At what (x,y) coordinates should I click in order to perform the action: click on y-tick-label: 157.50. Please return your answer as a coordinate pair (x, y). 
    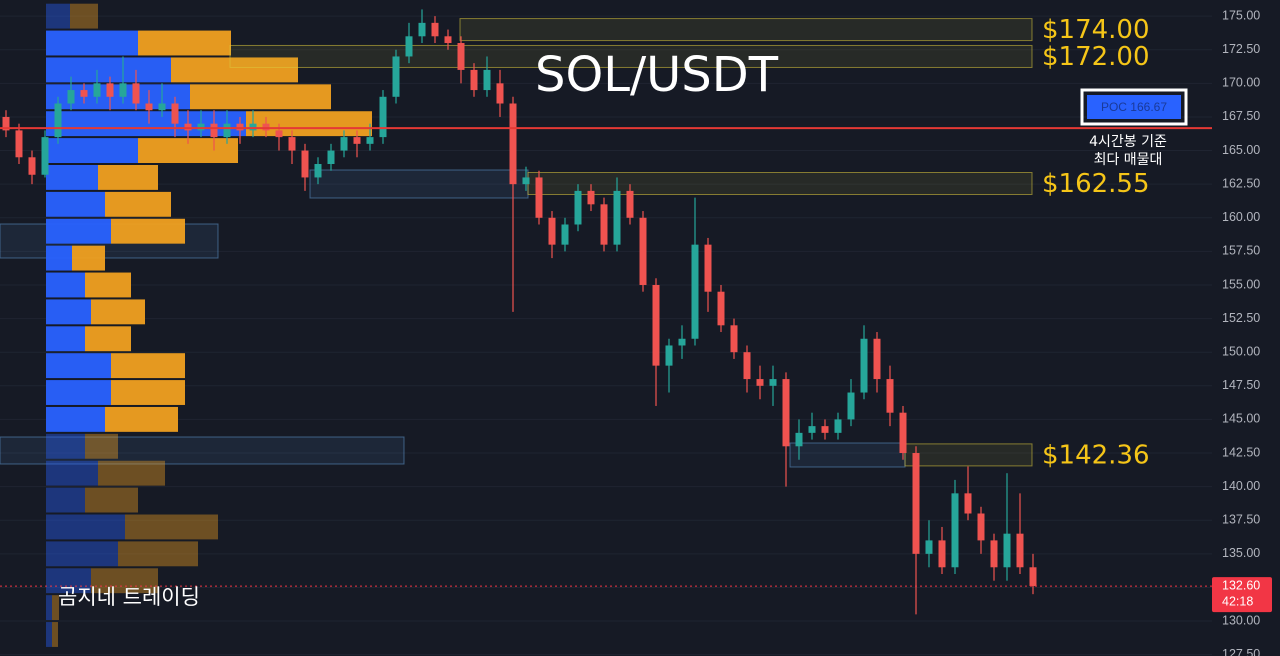
    Looking at the image, I should click on (1241, 251).